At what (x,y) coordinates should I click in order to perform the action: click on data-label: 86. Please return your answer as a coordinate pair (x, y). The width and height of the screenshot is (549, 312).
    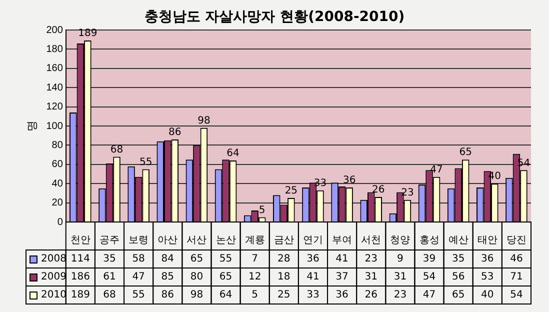
    Looking at the image, I should click on (167, 295).